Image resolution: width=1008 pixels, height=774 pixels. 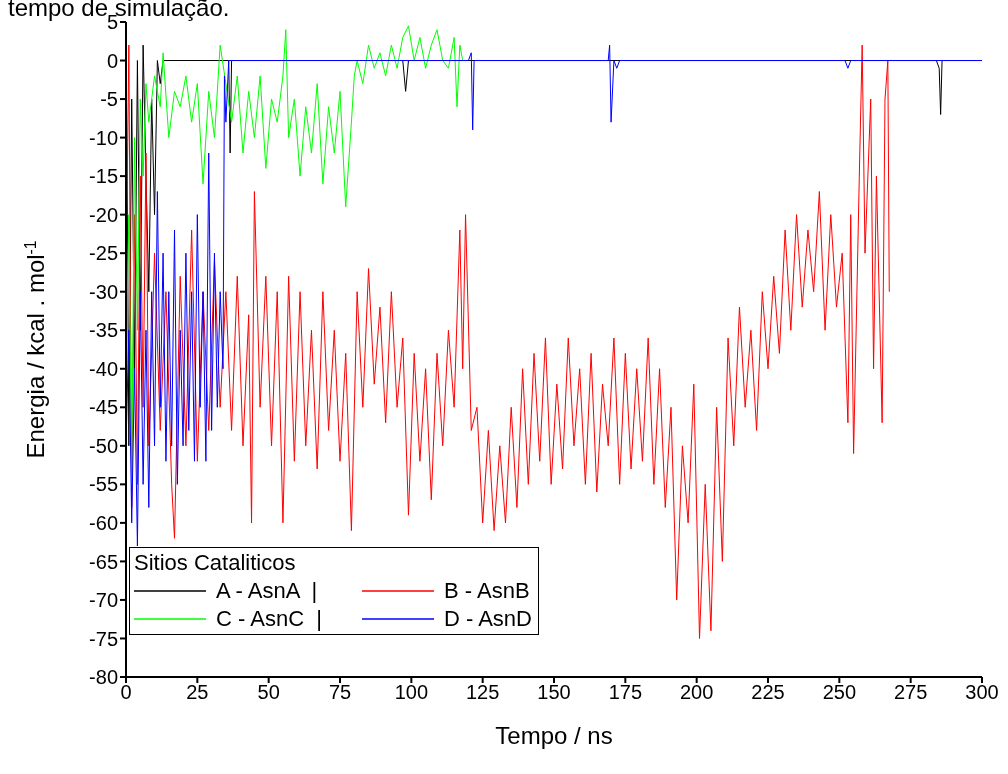 What do you see at coordinates (103, 522) in the screenshot?
I see `y-tick-label: -60` at bounding box center [103, 522].